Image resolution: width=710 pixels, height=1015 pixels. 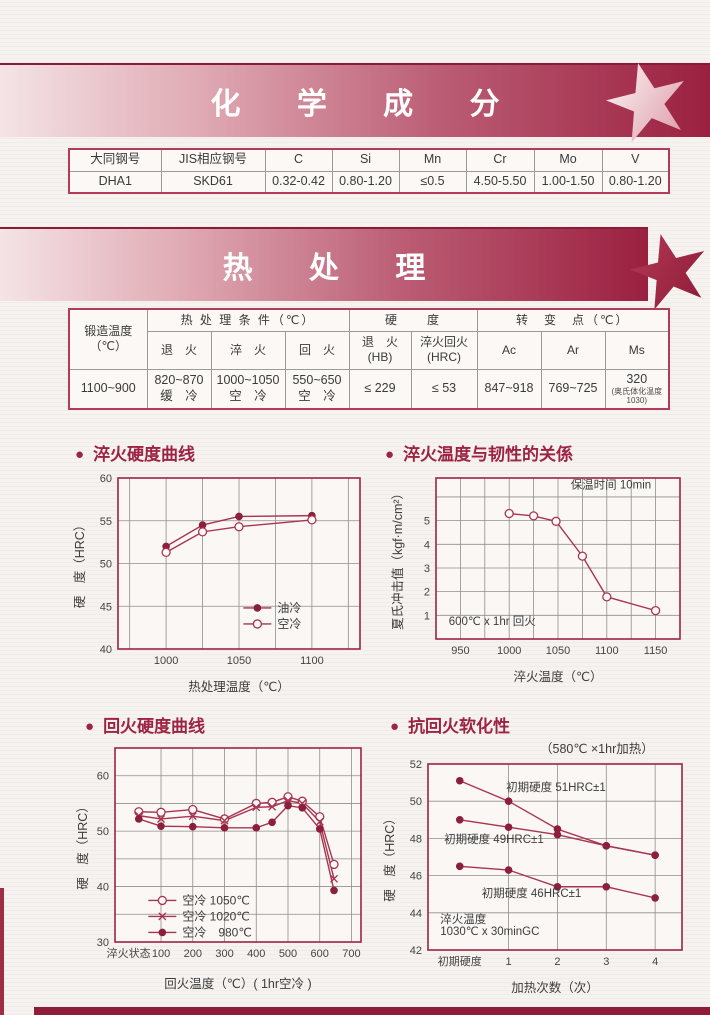 I want to click on svg-text: 初期硬度 49HRC±1, so click(x=494, y=839).